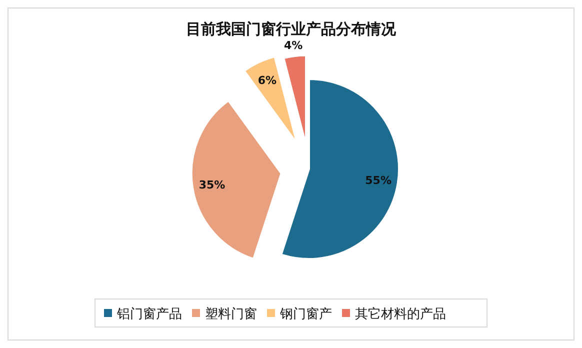  What do you see at coordinates (291, 29) in the screenshot?
I see `chart-title: 目前我国门窗行业产品分布情况` at bounding box center [291, 29].